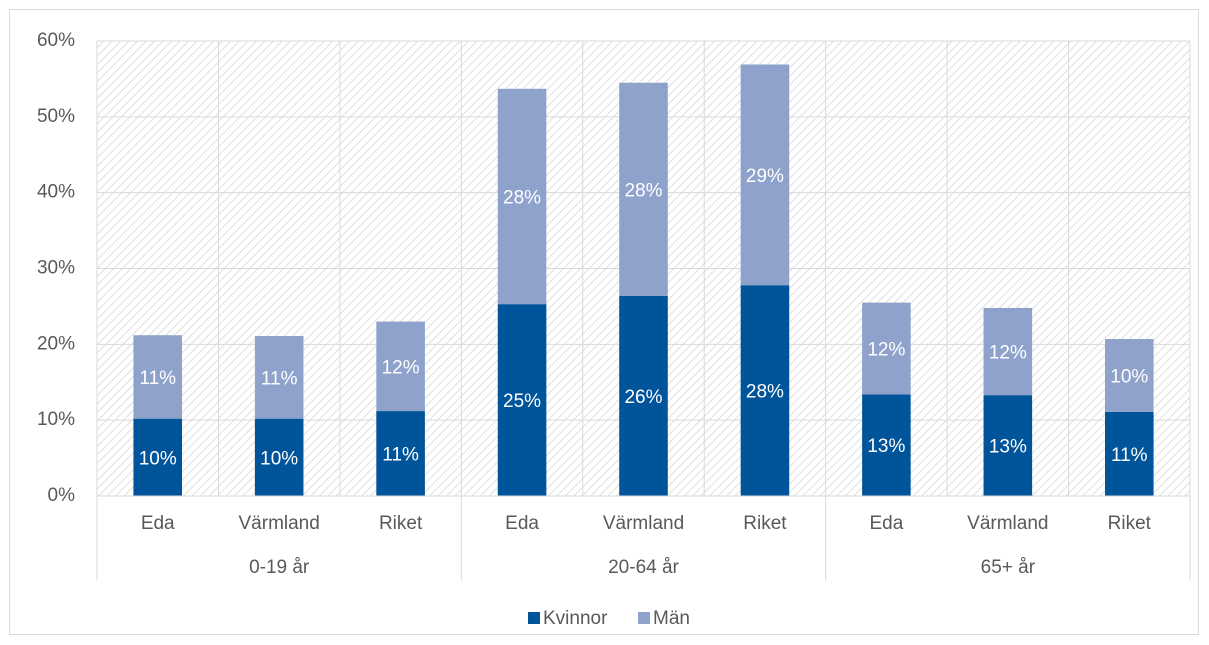  Describe the element at coordinates (62, 495) in the screenshot. I see `y-tick-label: 0%` at that location.